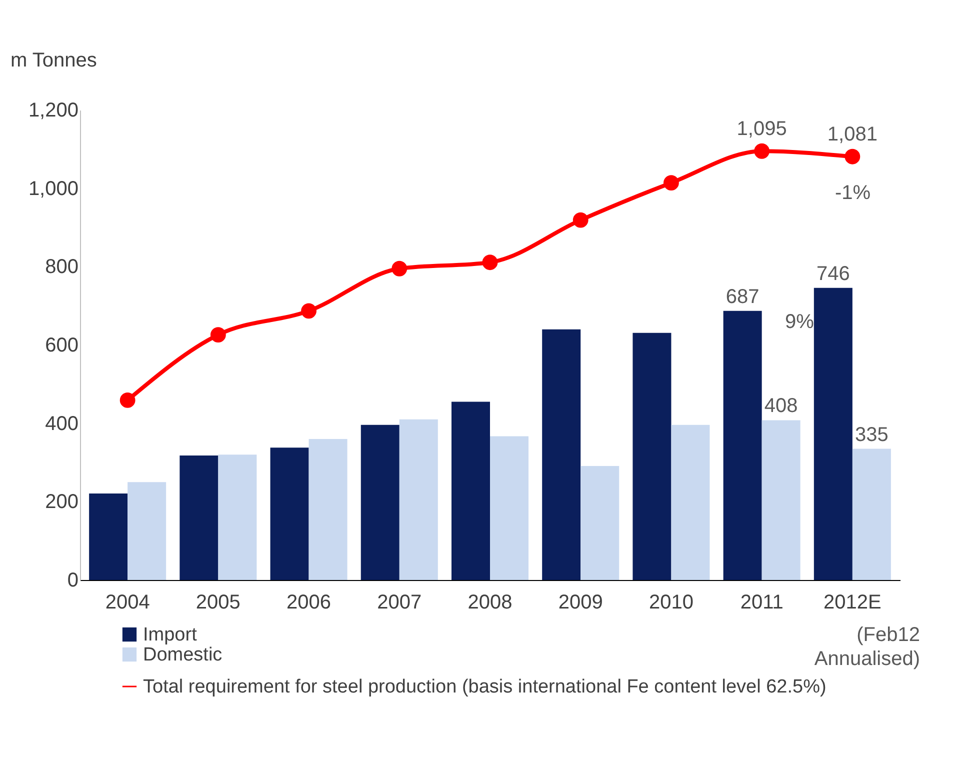  Describe the element at coordinates (867, 647) in the screenshot. I see `text: (Feb12 Annualised)` at that location.